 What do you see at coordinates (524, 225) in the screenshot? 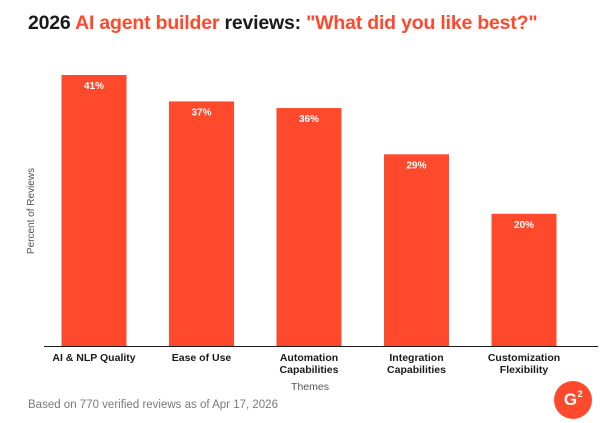
I see `data-label-5: 20%` at bounding box center [524, 225].